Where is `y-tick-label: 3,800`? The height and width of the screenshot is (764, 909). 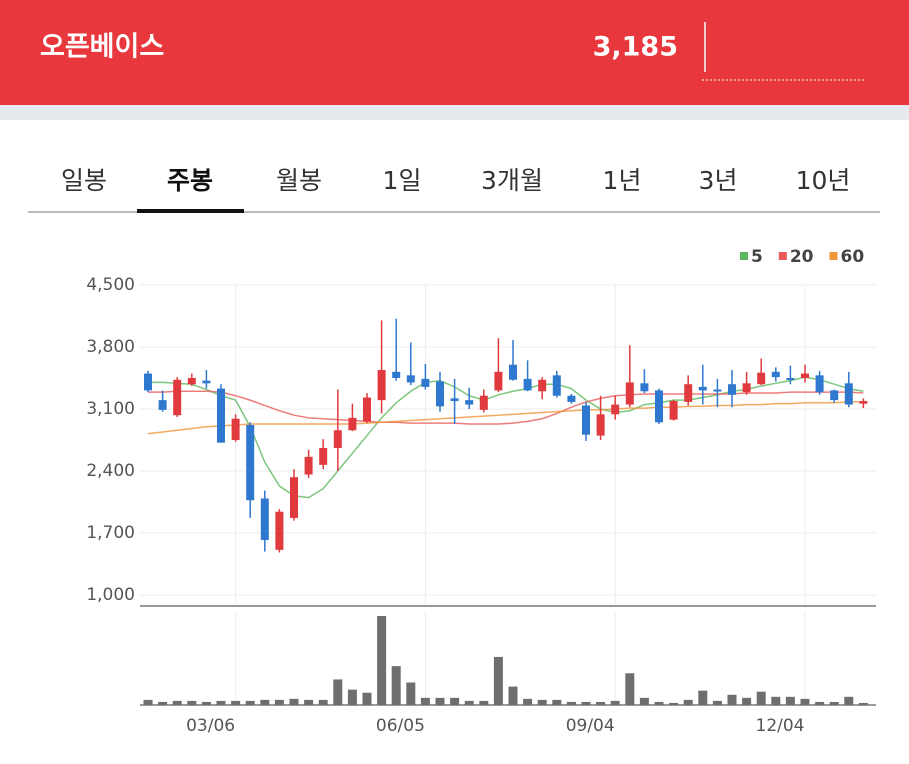
y-tick-label: 3,800 is located at coordinates (110, 347).